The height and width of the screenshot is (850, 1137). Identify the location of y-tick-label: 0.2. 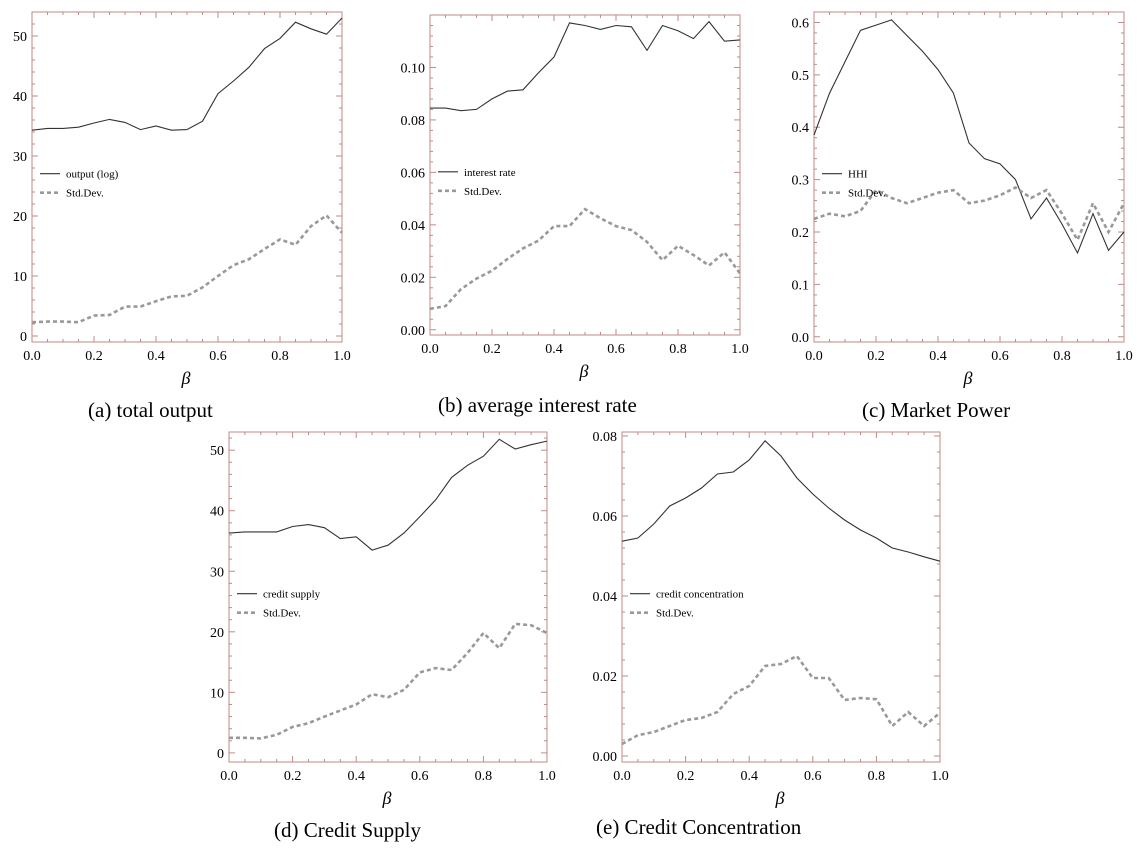
(801, 233).